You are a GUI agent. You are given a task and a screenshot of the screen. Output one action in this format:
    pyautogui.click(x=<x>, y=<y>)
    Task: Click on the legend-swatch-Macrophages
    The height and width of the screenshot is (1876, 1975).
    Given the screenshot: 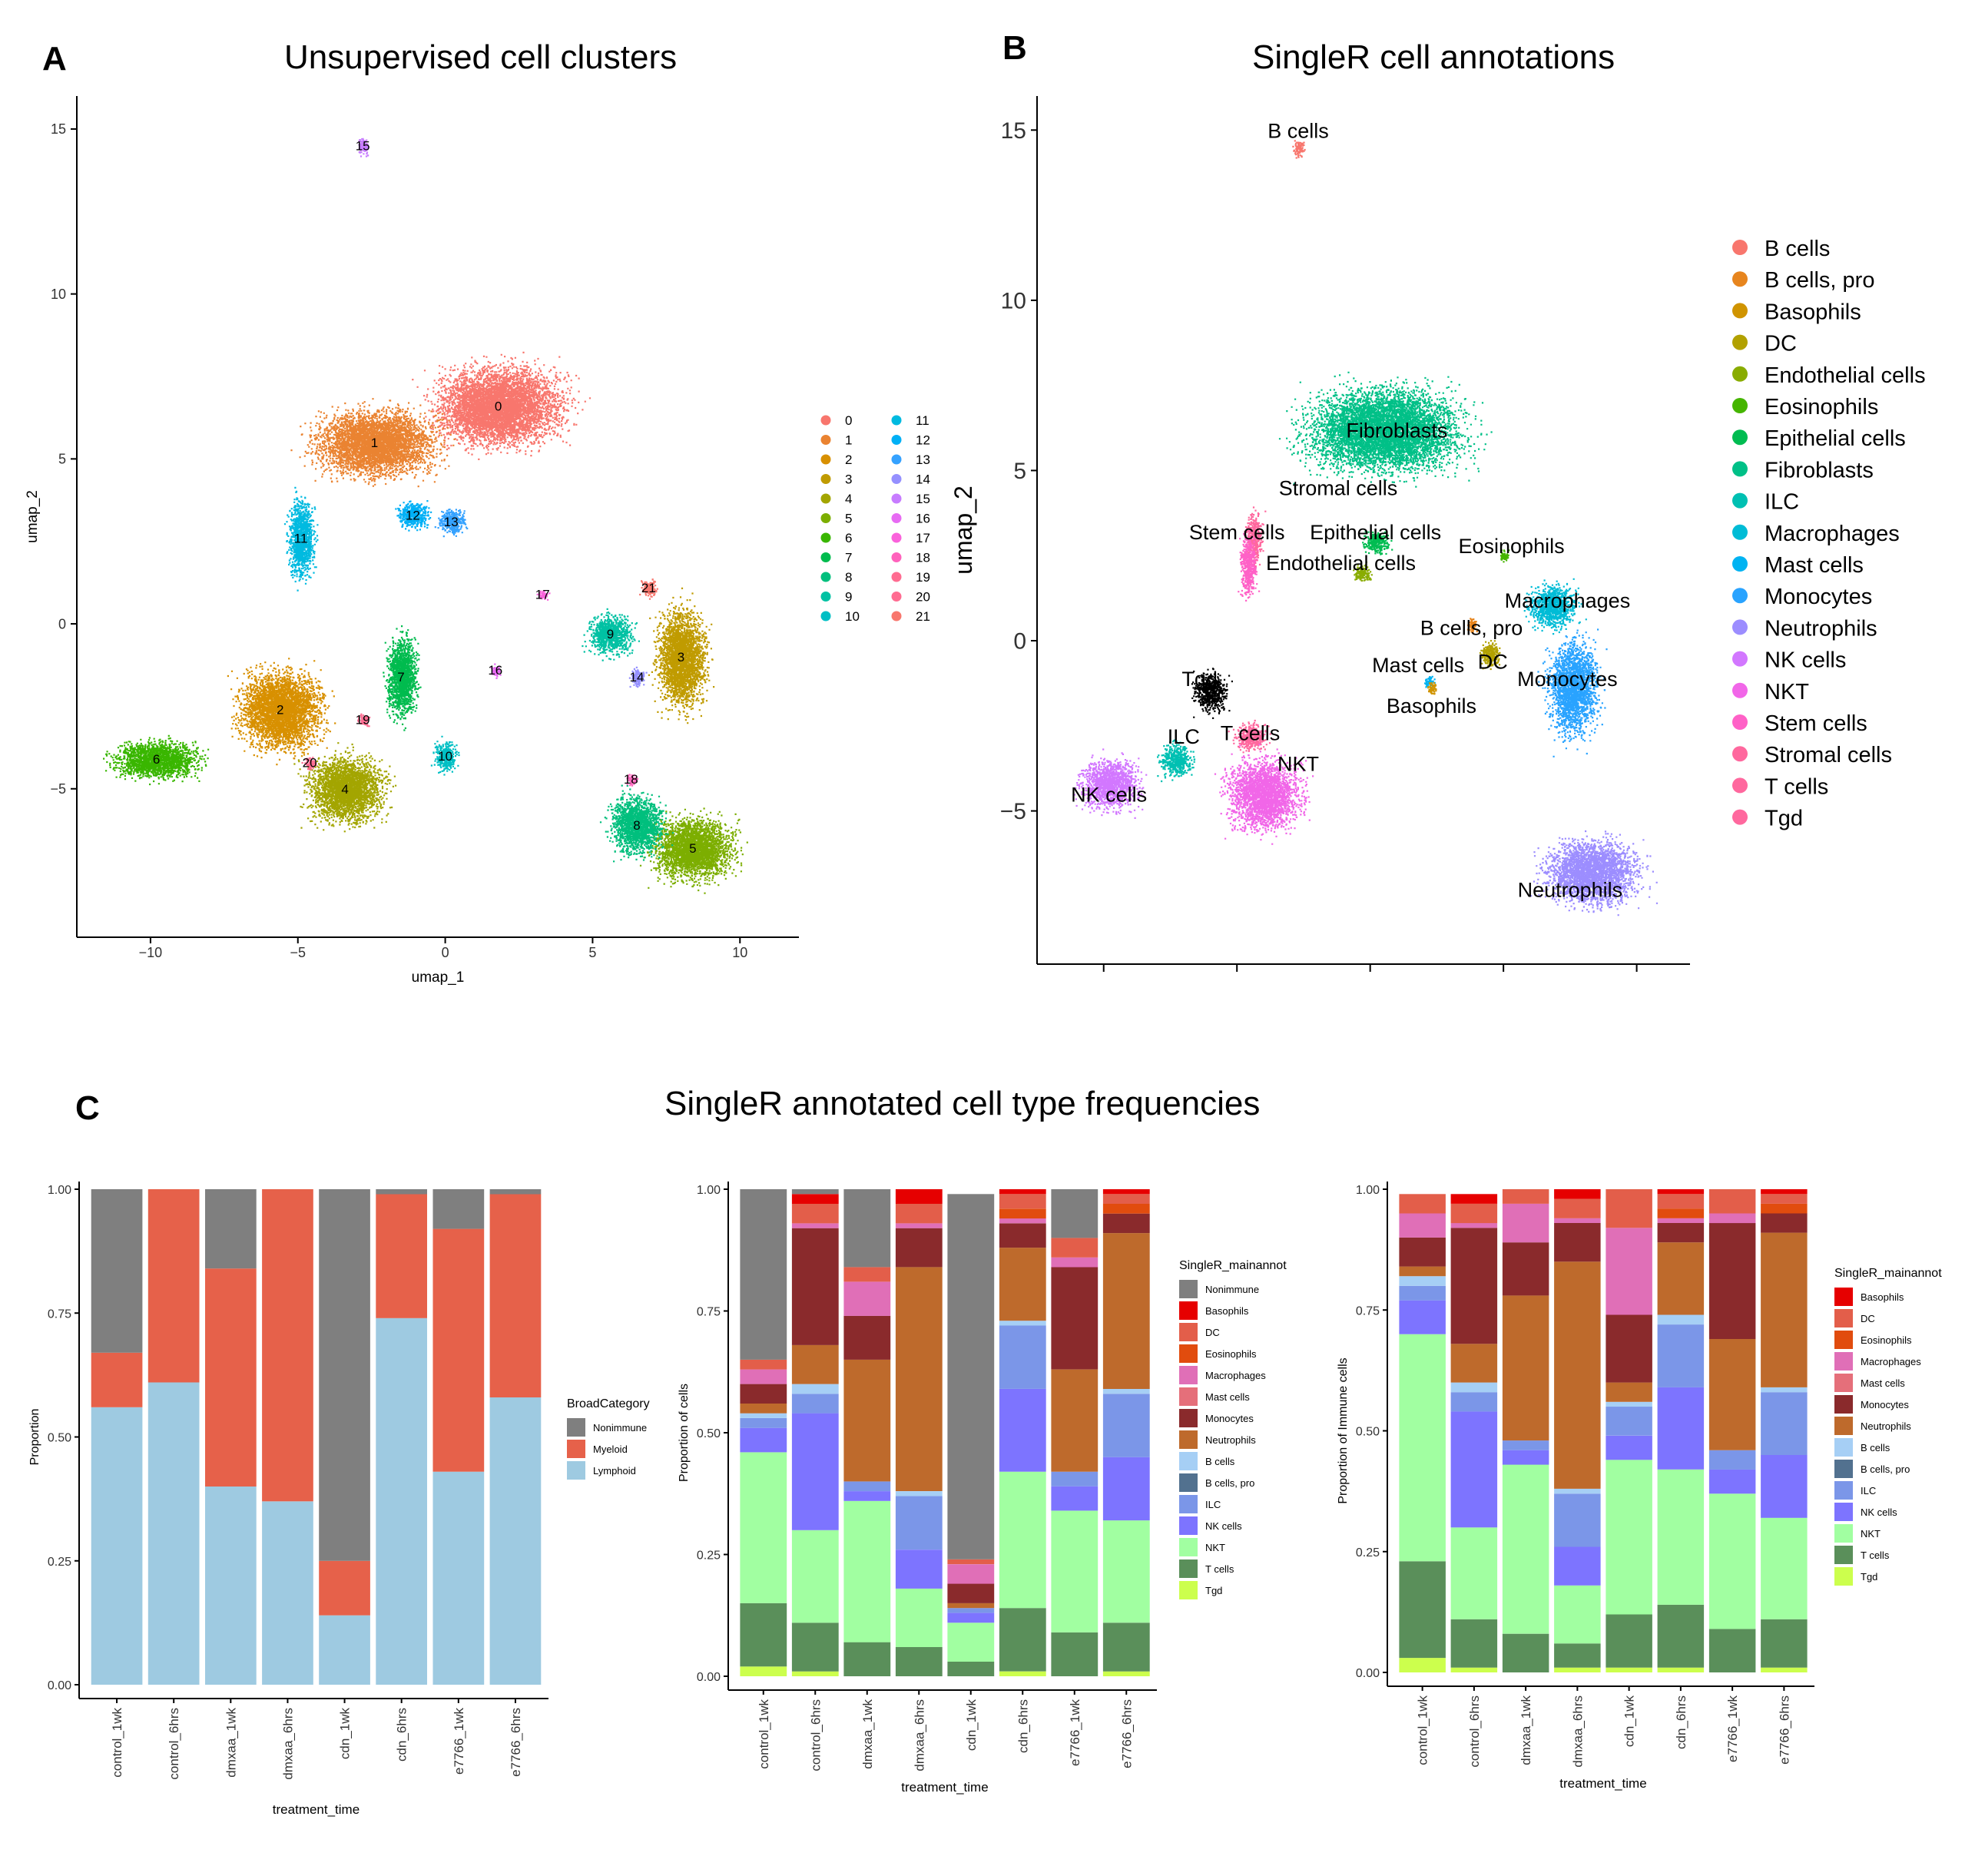 What is the action you would take?
    pyautogui.click(x=1844, y=1362)
    